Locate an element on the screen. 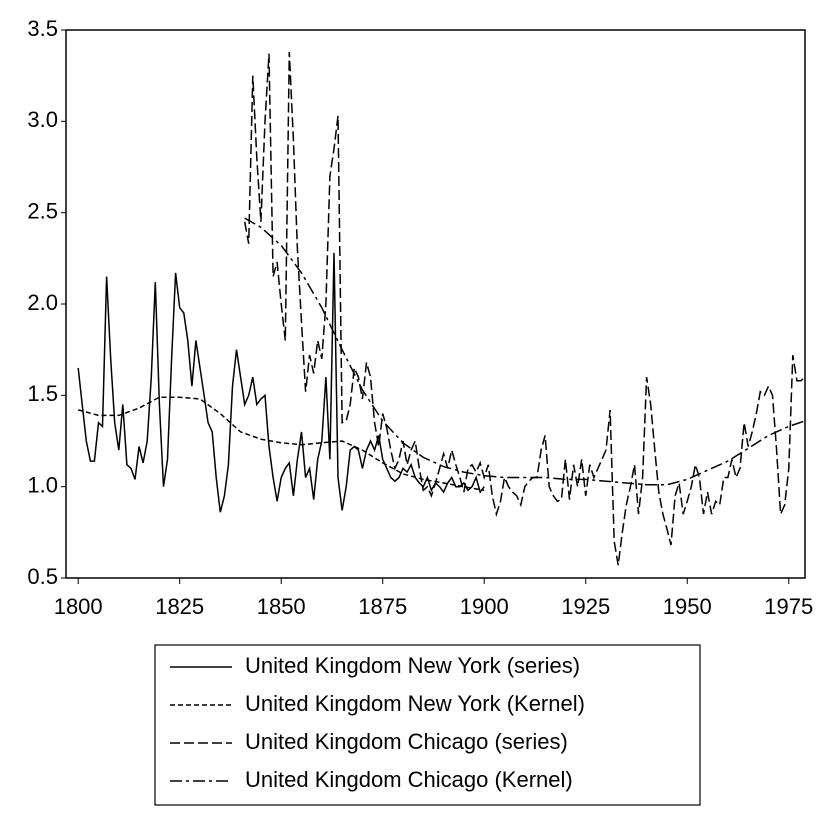  y-tick-label: 1.5 is located at coordinates (42, 393).